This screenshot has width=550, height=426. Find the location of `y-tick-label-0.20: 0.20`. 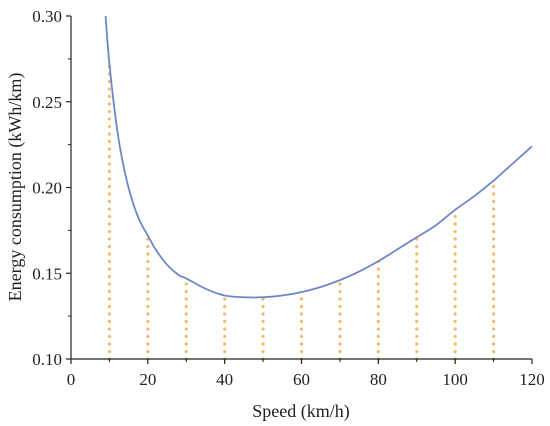

y-tick-label-0.20: 0.20 is located at coordinates (47, 188).